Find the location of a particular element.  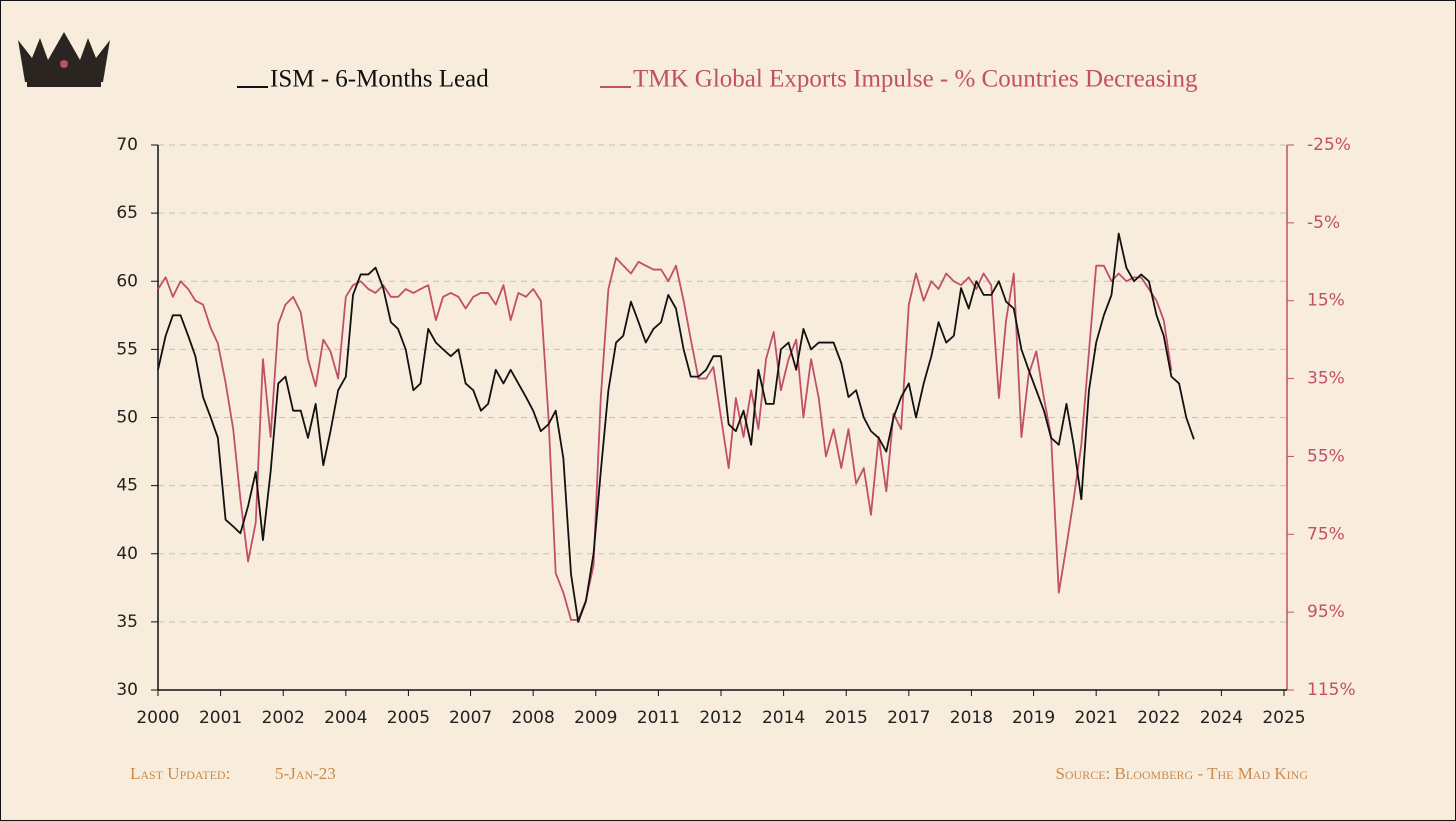

x-tick-label: 2009 is located at coordinates (595, 718).